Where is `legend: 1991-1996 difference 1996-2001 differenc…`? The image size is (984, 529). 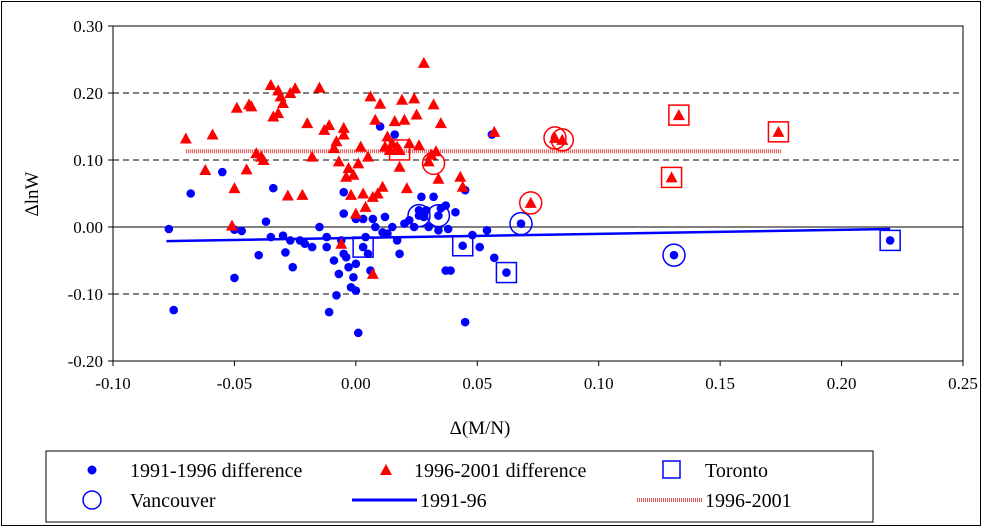
legend: 1991-1996 difference 1996-2001 differenc… is located at coordinates (437, 486).